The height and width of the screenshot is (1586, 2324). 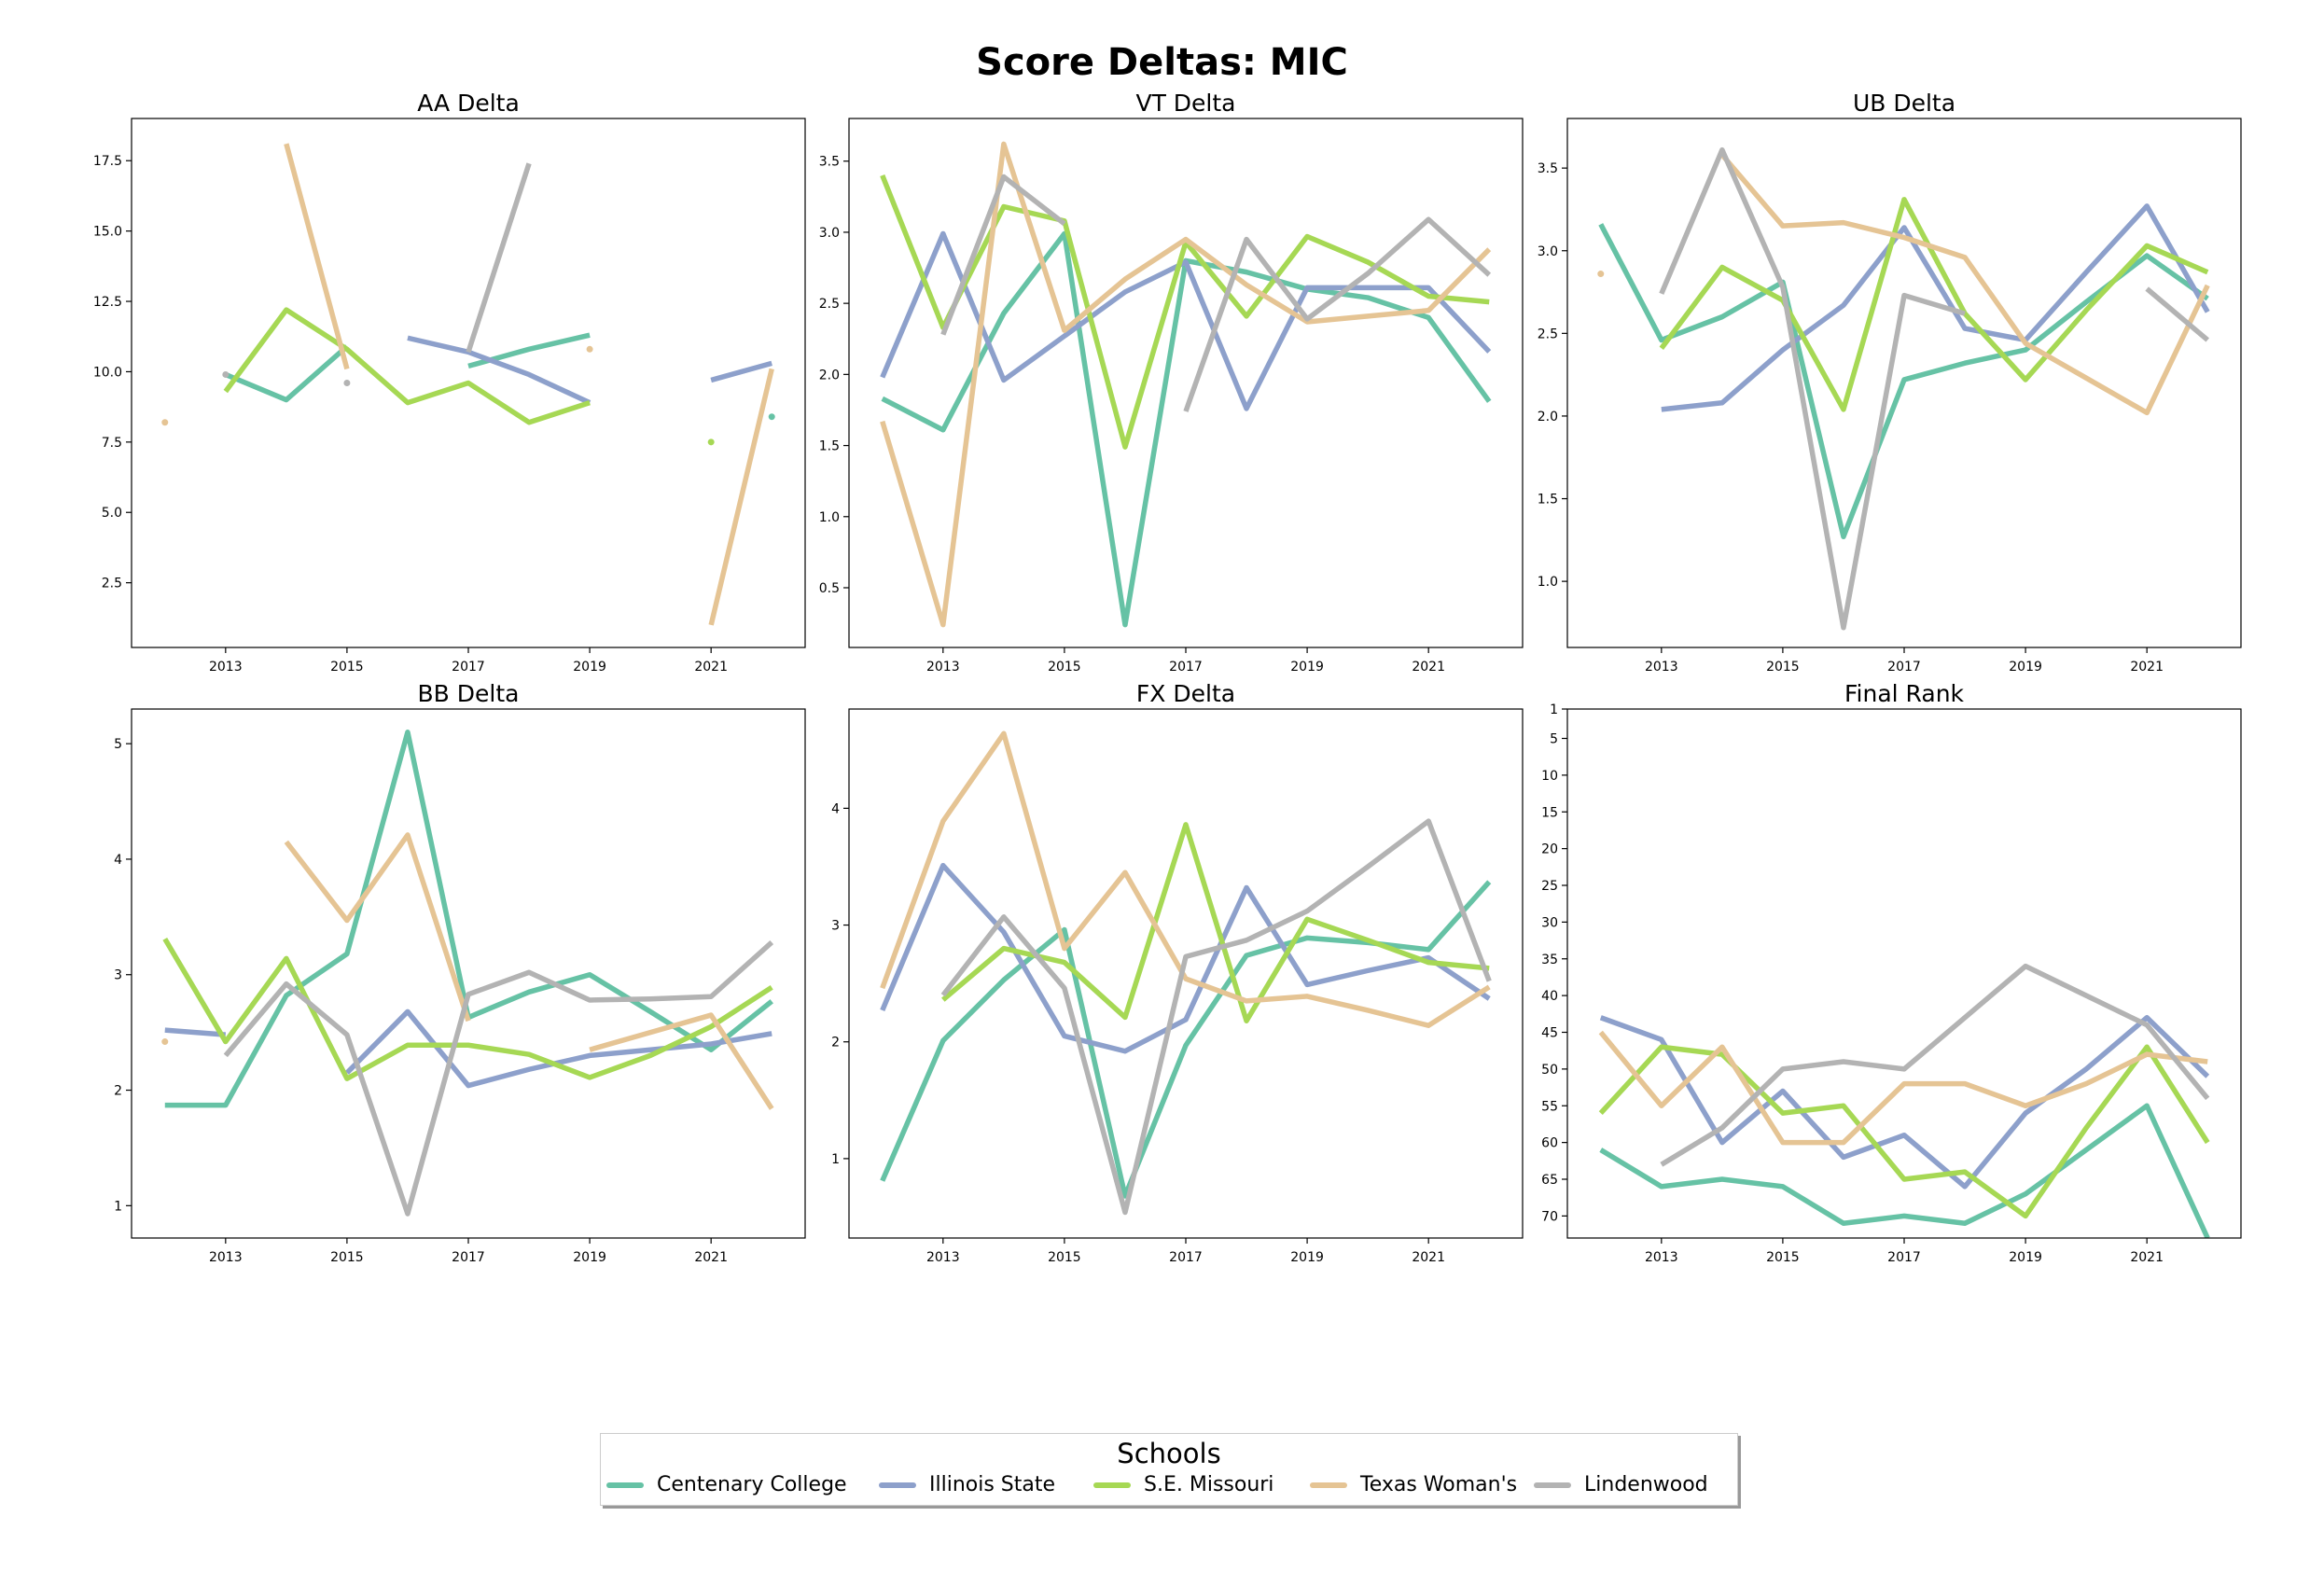 I want to click on panel-title: BB Delta, so click(x=469, y=693).